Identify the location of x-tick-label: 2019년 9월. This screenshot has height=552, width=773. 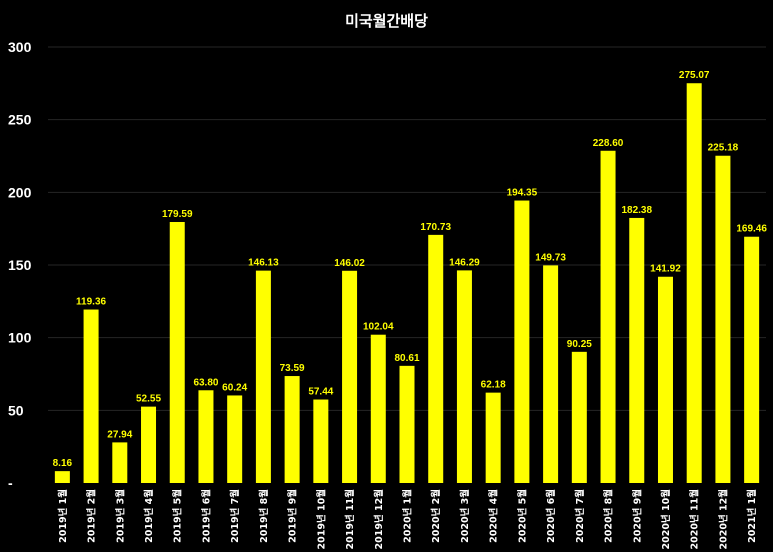
(293, 516).